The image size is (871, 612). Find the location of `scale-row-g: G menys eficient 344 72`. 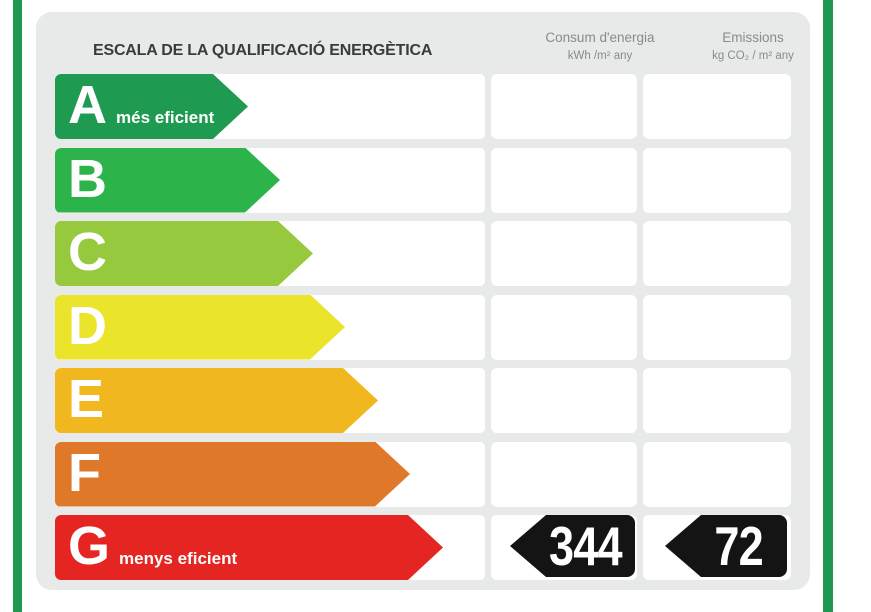

scale-row-g: G menys eficient 344 72 is located at coordinates (435, 547).